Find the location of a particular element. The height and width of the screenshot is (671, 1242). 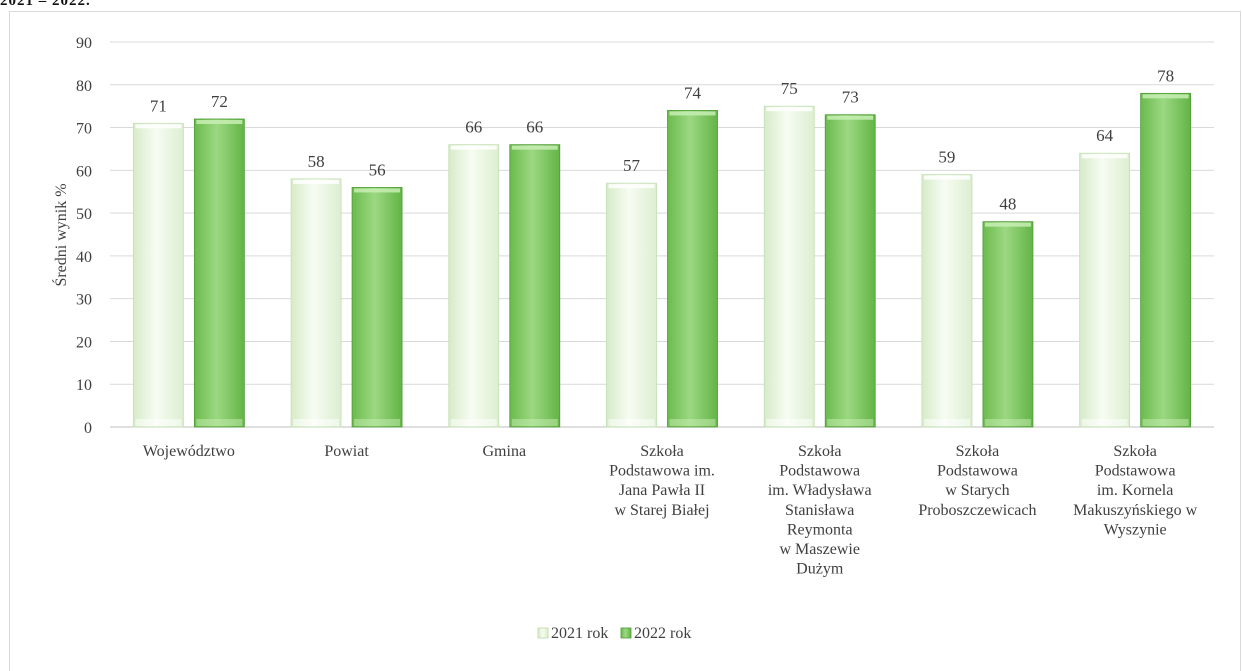

x-tick-label: Powiat is located at coordinates (346, 451).